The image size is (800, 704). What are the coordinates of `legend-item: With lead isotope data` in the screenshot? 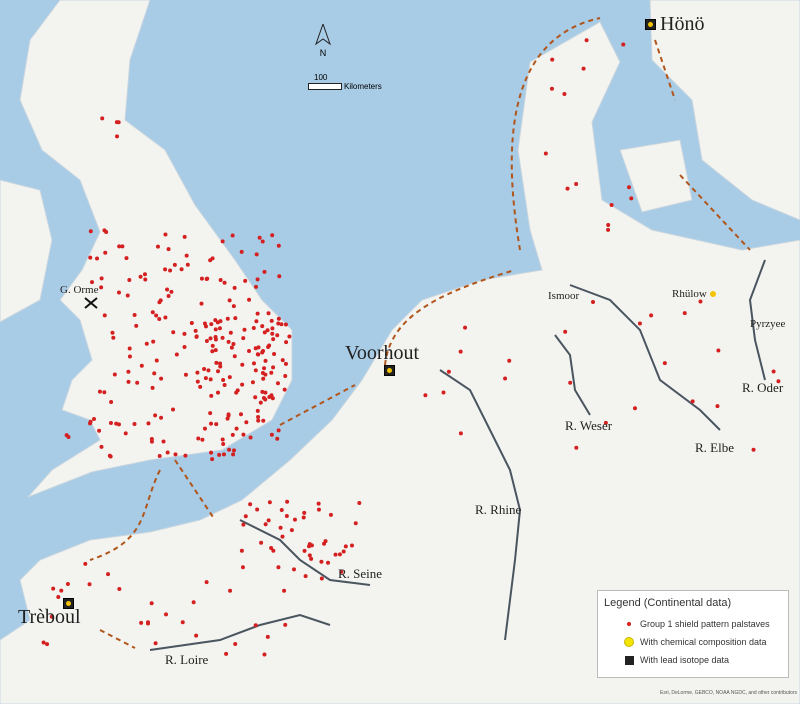 It's located at (693, 660).